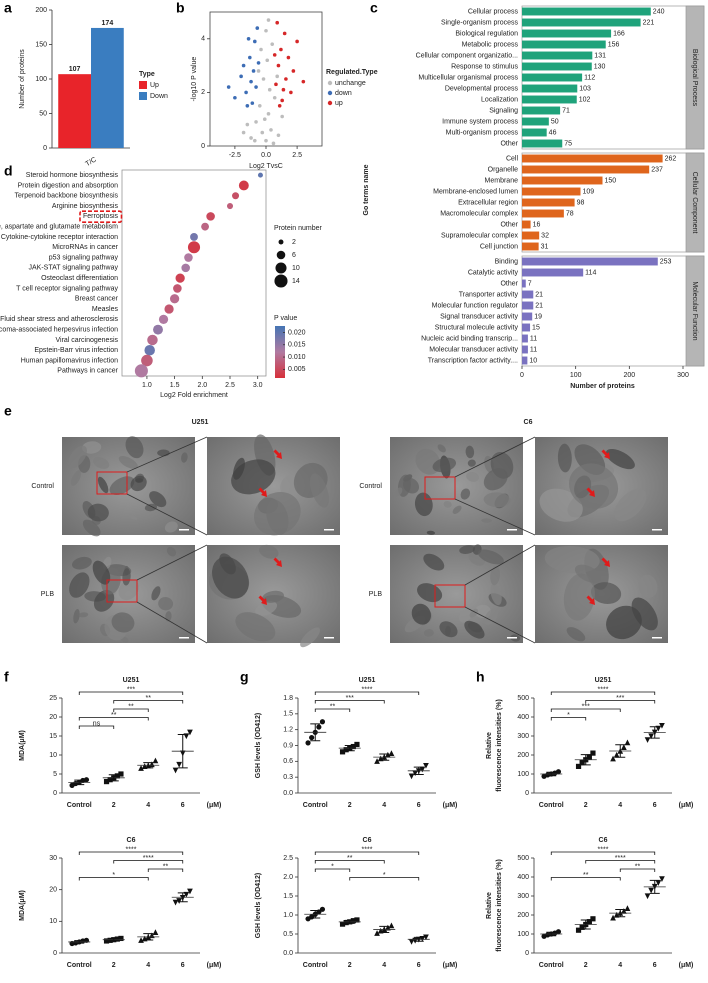  Describe the element at coordinates (374, 8) in the screenshot. I see `panel-label: c` at that location.